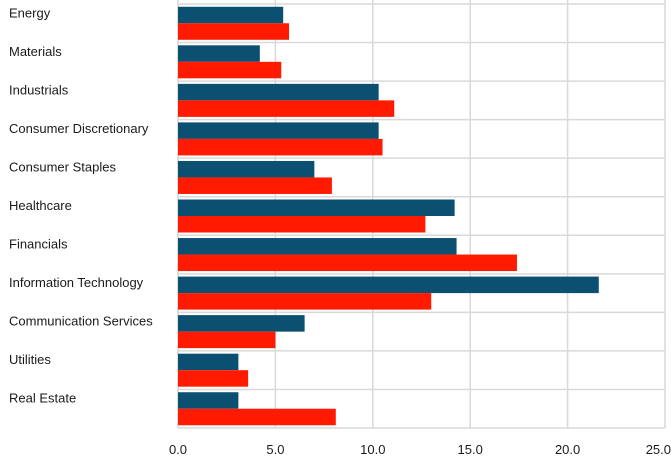 This screenshot has height=459, width=671. What do you see at coordinates (81, 321) in the screenshot?
I see `category-label: Communication Services` at bounding box center [81, 321].